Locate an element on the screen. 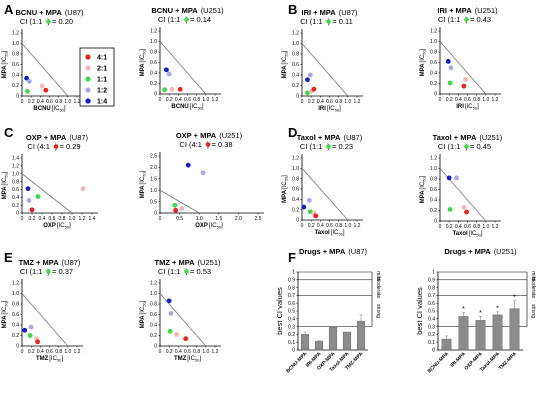  ci-subtitle: CI (4:1) = 0.29 is located at coordinates (53, 146).